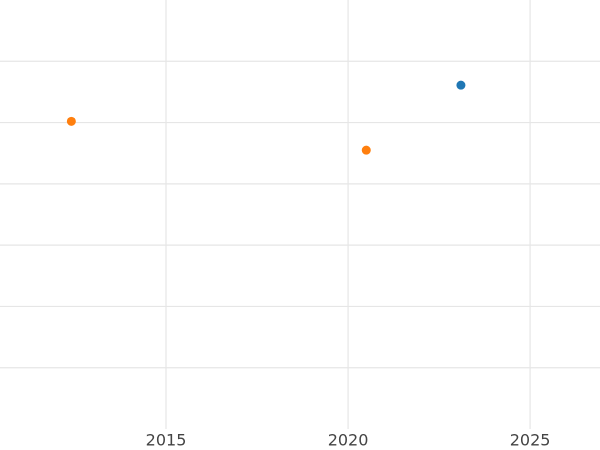 The image size is (600, 450). I want to click on x-tick-label: 2015, so click(166, 440).